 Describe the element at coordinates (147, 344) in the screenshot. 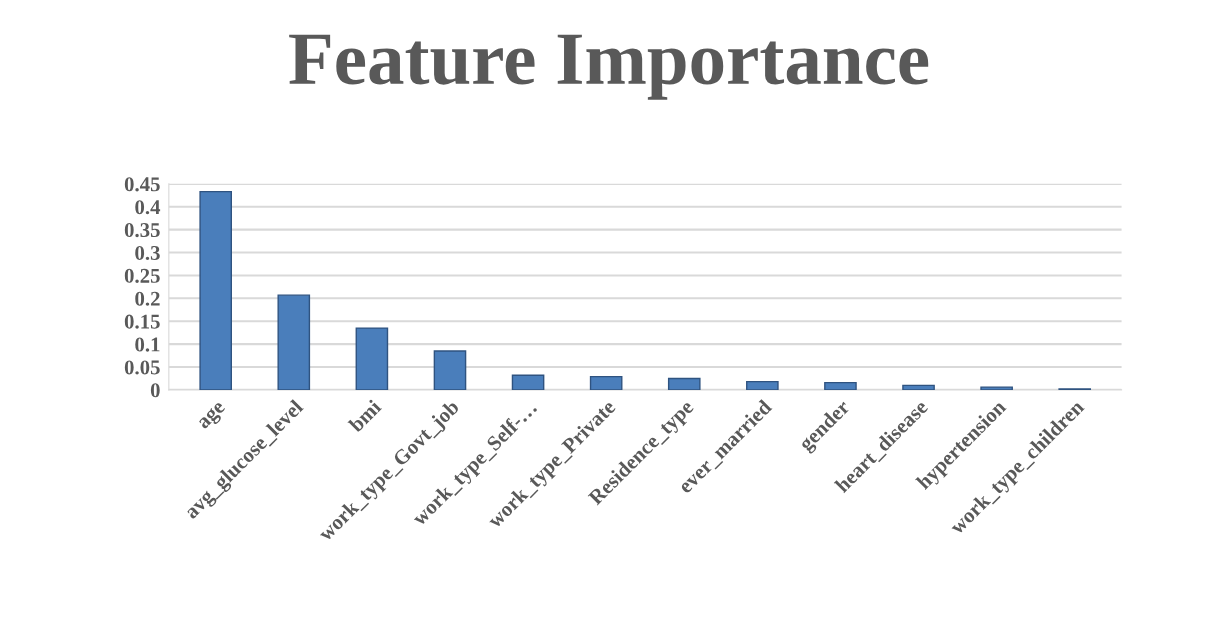

I see `y-tick-label: 0.1` at that location.